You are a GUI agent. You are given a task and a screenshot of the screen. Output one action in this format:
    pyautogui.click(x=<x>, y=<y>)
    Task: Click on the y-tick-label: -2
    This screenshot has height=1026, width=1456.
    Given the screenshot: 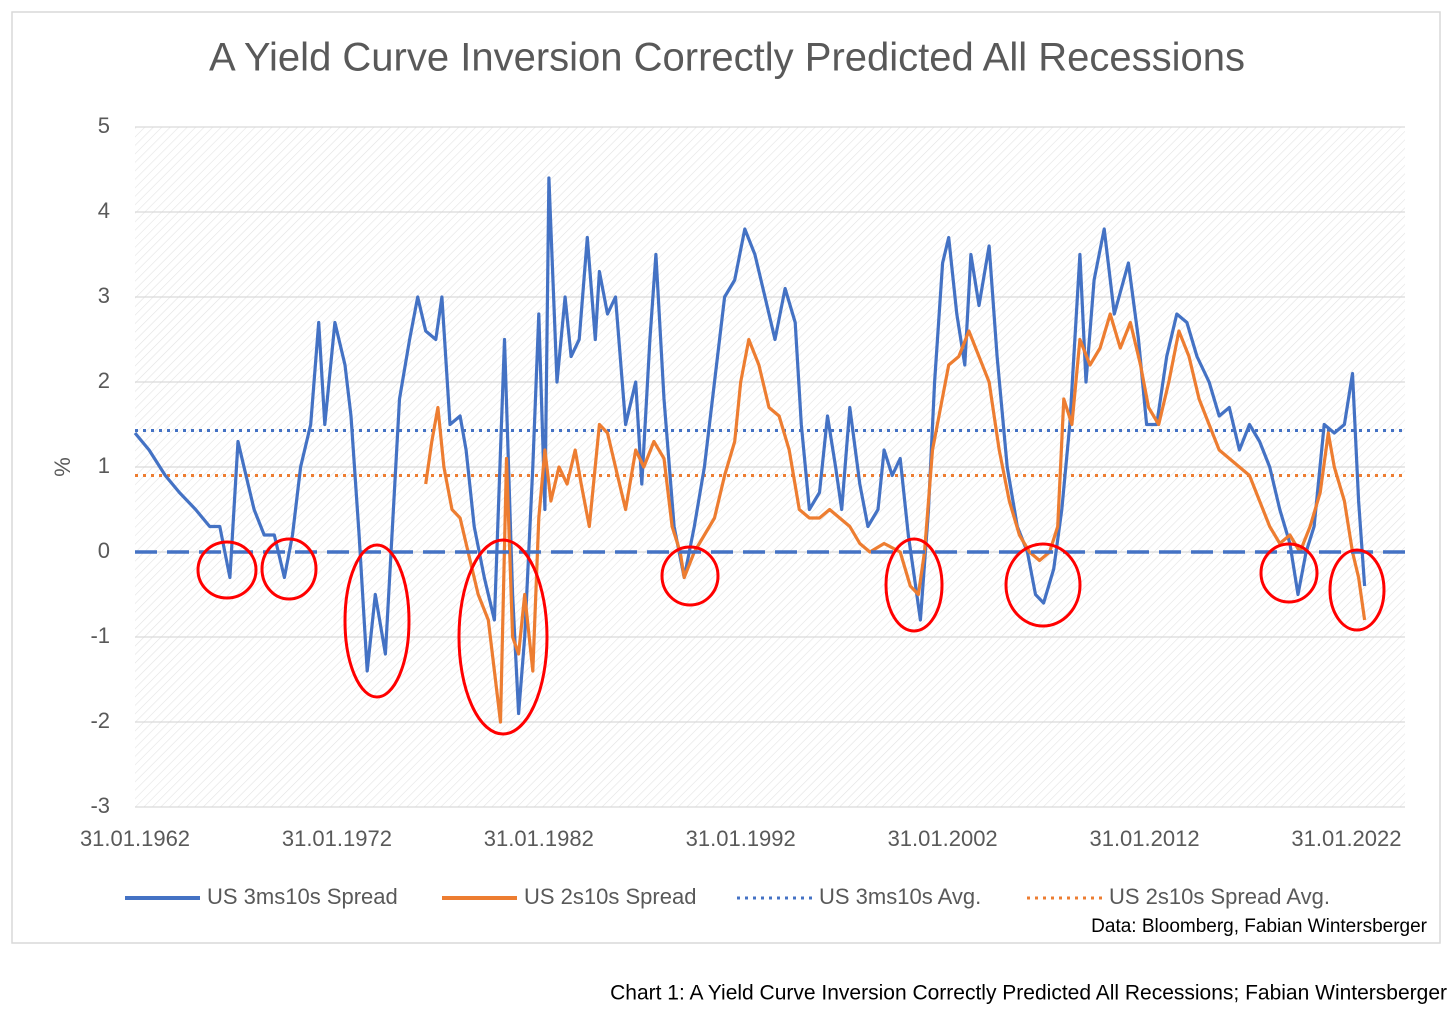 What is the action you would take?
    pyautogui.click(x=100, y=720)
    